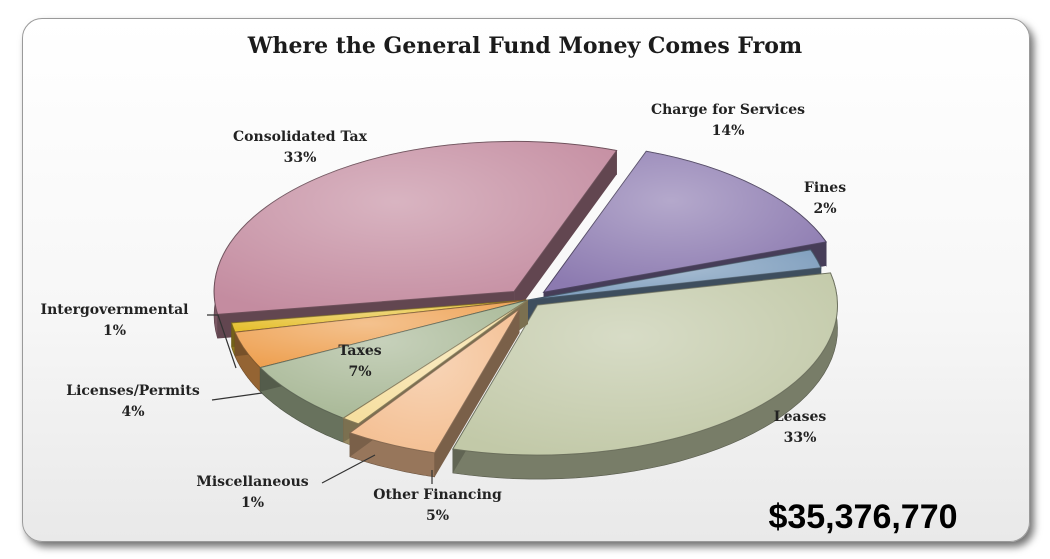 This screenshot has width=1050, height=559. Describe the element at coordinates (114, 310) in the screenshot. I see `label-name: Intergovernmental` at that location.